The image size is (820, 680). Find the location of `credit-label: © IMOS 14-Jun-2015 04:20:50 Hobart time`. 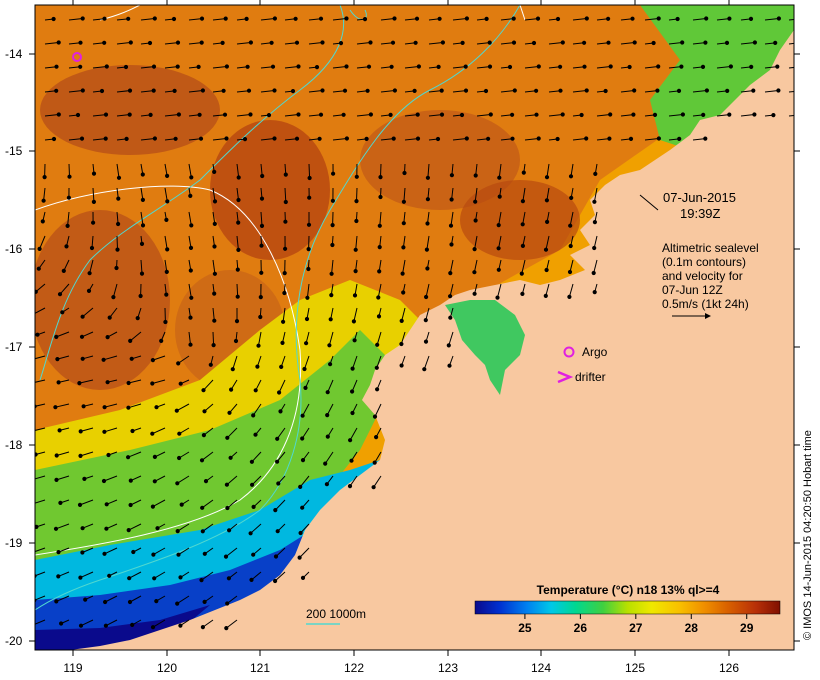

credit-label: © IMOS 14-Jun-2015 04:20:50 Hobart time is located at coordinates (808, 535).